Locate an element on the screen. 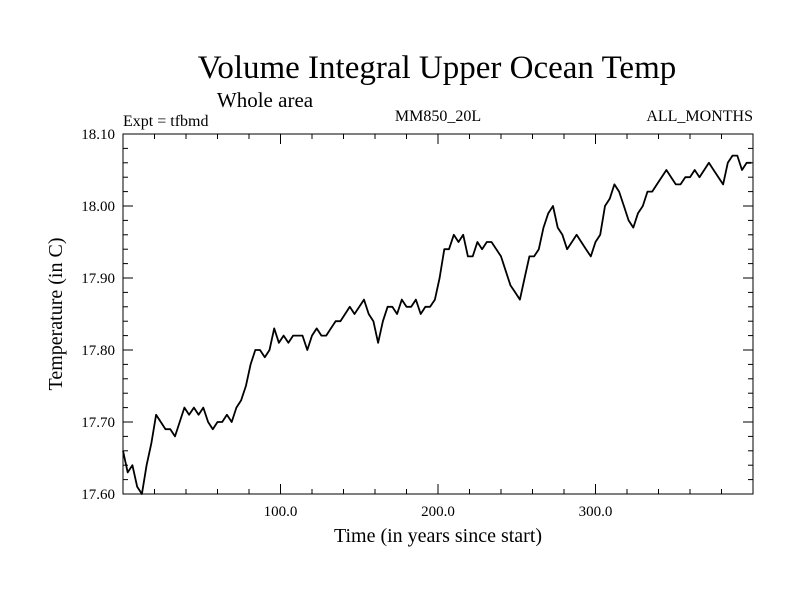 The width and height of the screenshot is (800, 600). x-tick-label: 300.0 is located at coordinates (596, 512).